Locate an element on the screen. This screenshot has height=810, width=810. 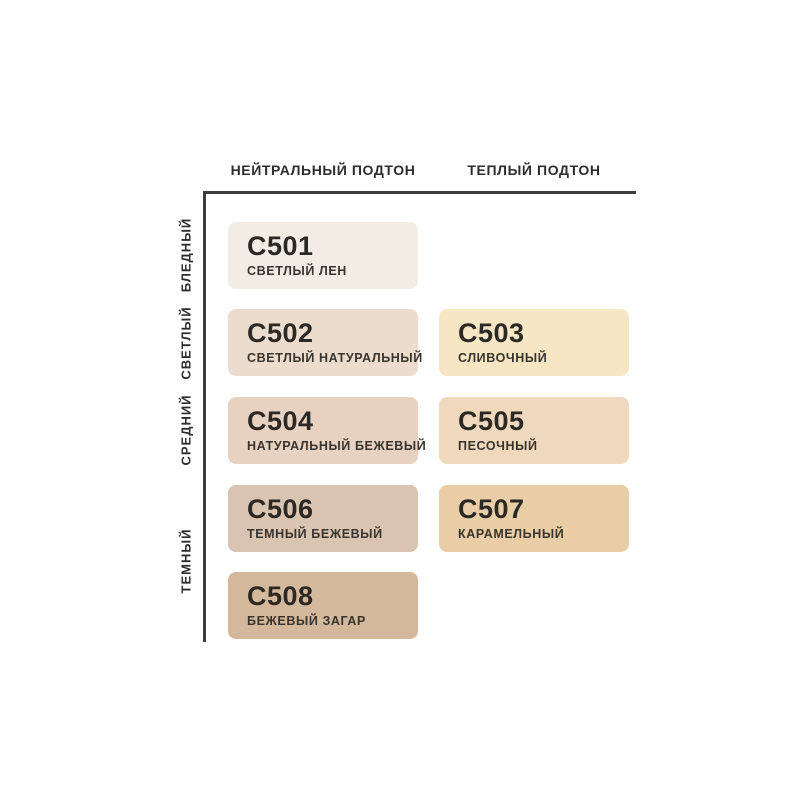
swatch-name: СВЕТЛЫЙ НАТУРАЛЬНЫЙ is located at coordinates (335, 358).